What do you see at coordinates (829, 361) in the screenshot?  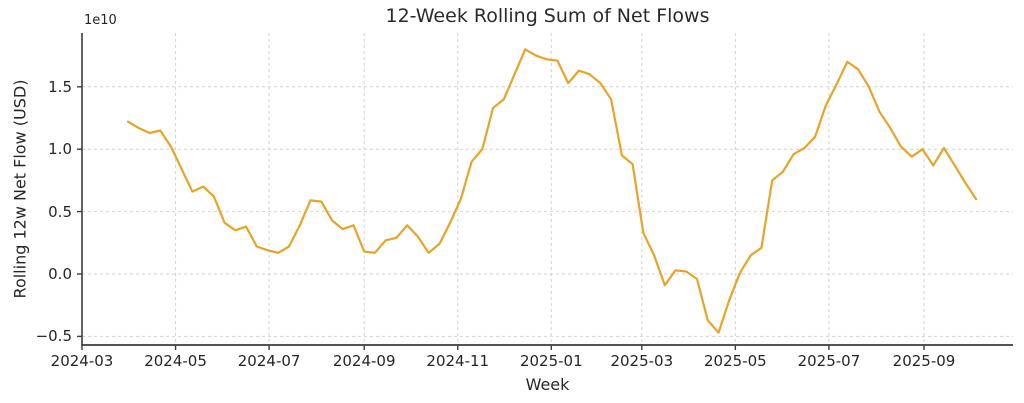 I see `x-tick-label: 2025-07` at bounding box center [829, 361].